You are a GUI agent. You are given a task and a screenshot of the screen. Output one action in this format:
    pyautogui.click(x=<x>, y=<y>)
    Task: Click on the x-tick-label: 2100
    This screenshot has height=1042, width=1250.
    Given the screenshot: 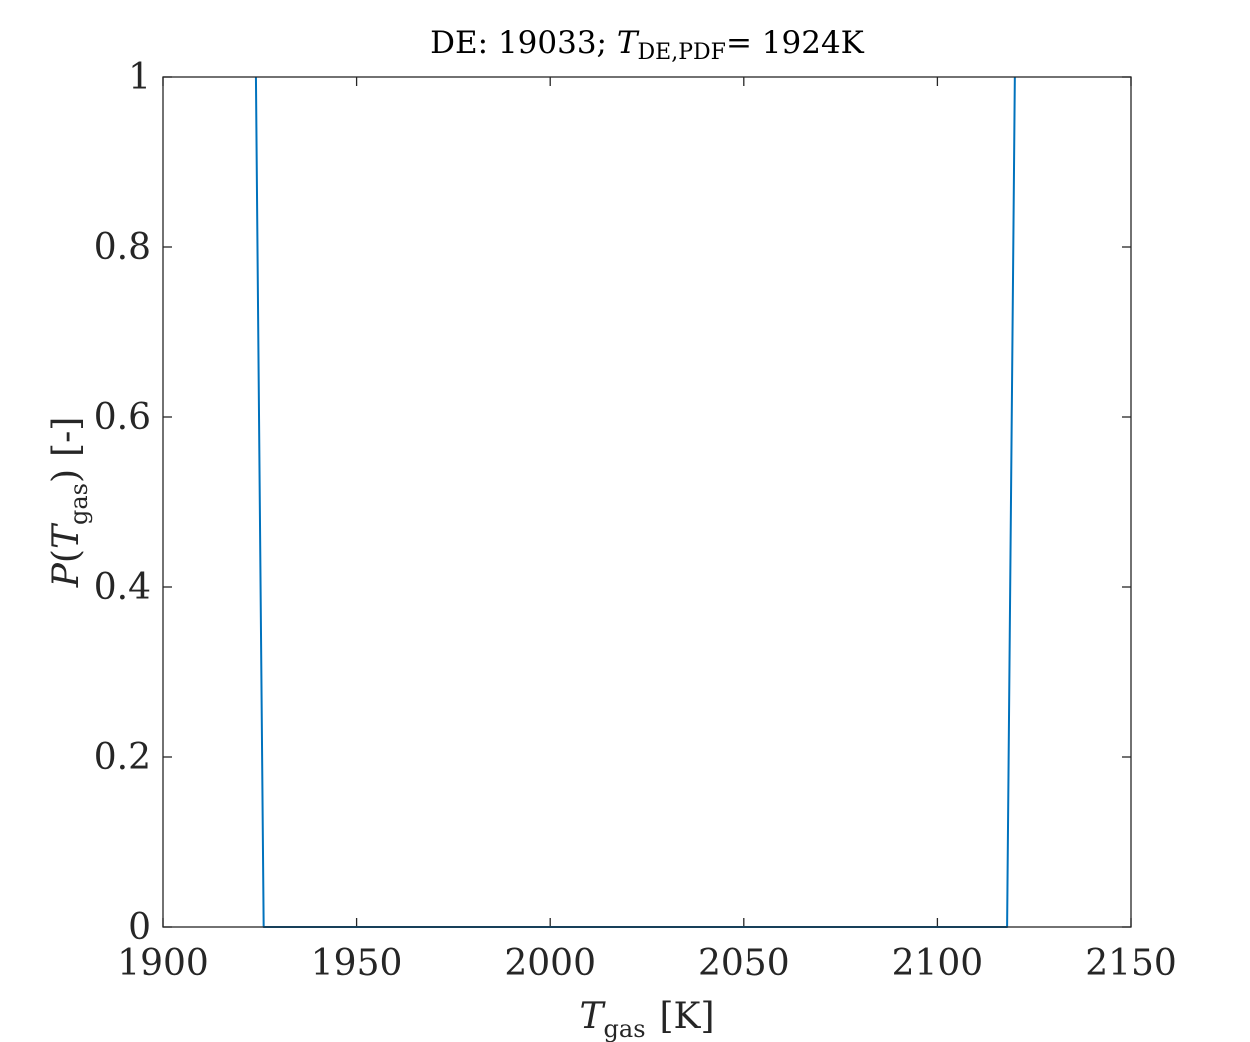 What is the action you would take?
    pyautogui.click(x=938, y=963)
    